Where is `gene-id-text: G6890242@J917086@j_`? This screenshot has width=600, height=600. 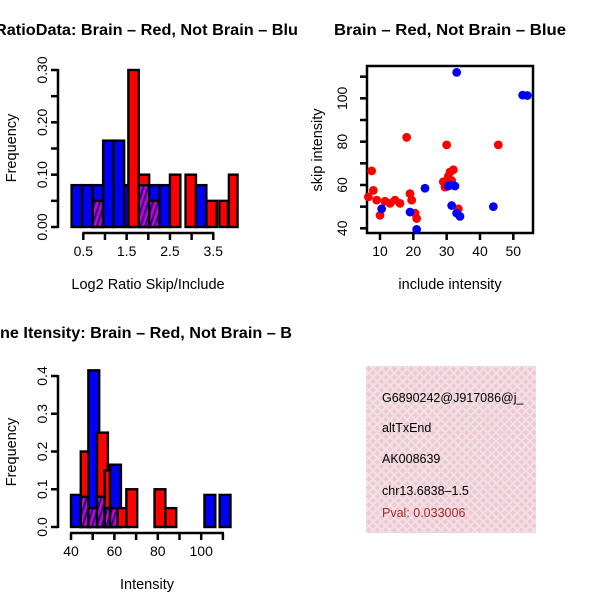
gene-id-text: G6890242@J917086@j_ is located at coordinates (453, 398).